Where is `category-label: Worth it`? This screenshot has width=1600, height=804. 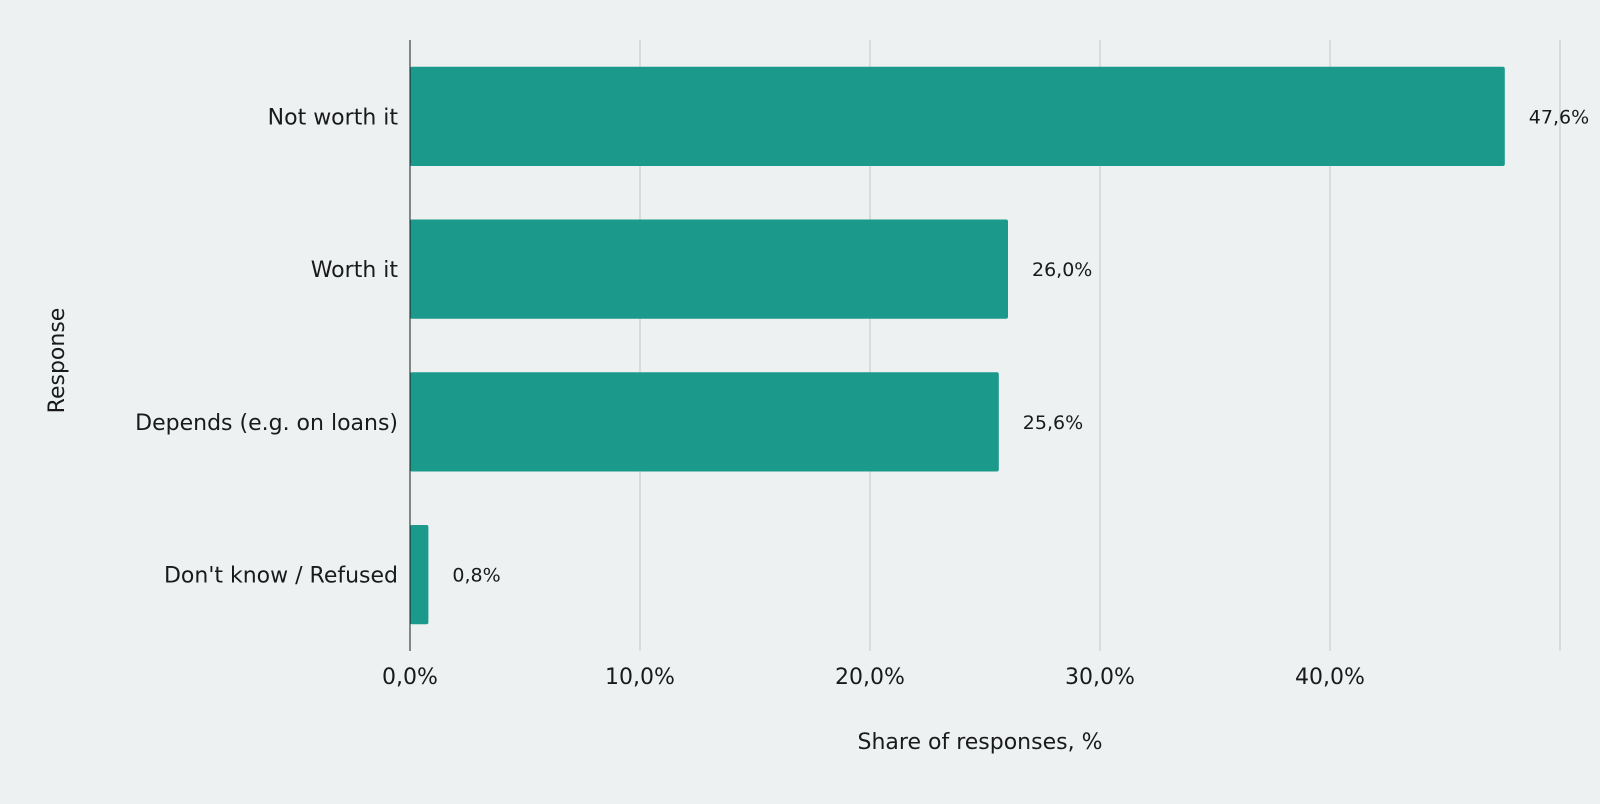
category-label: Worth it is located at coordinates (355, 270).